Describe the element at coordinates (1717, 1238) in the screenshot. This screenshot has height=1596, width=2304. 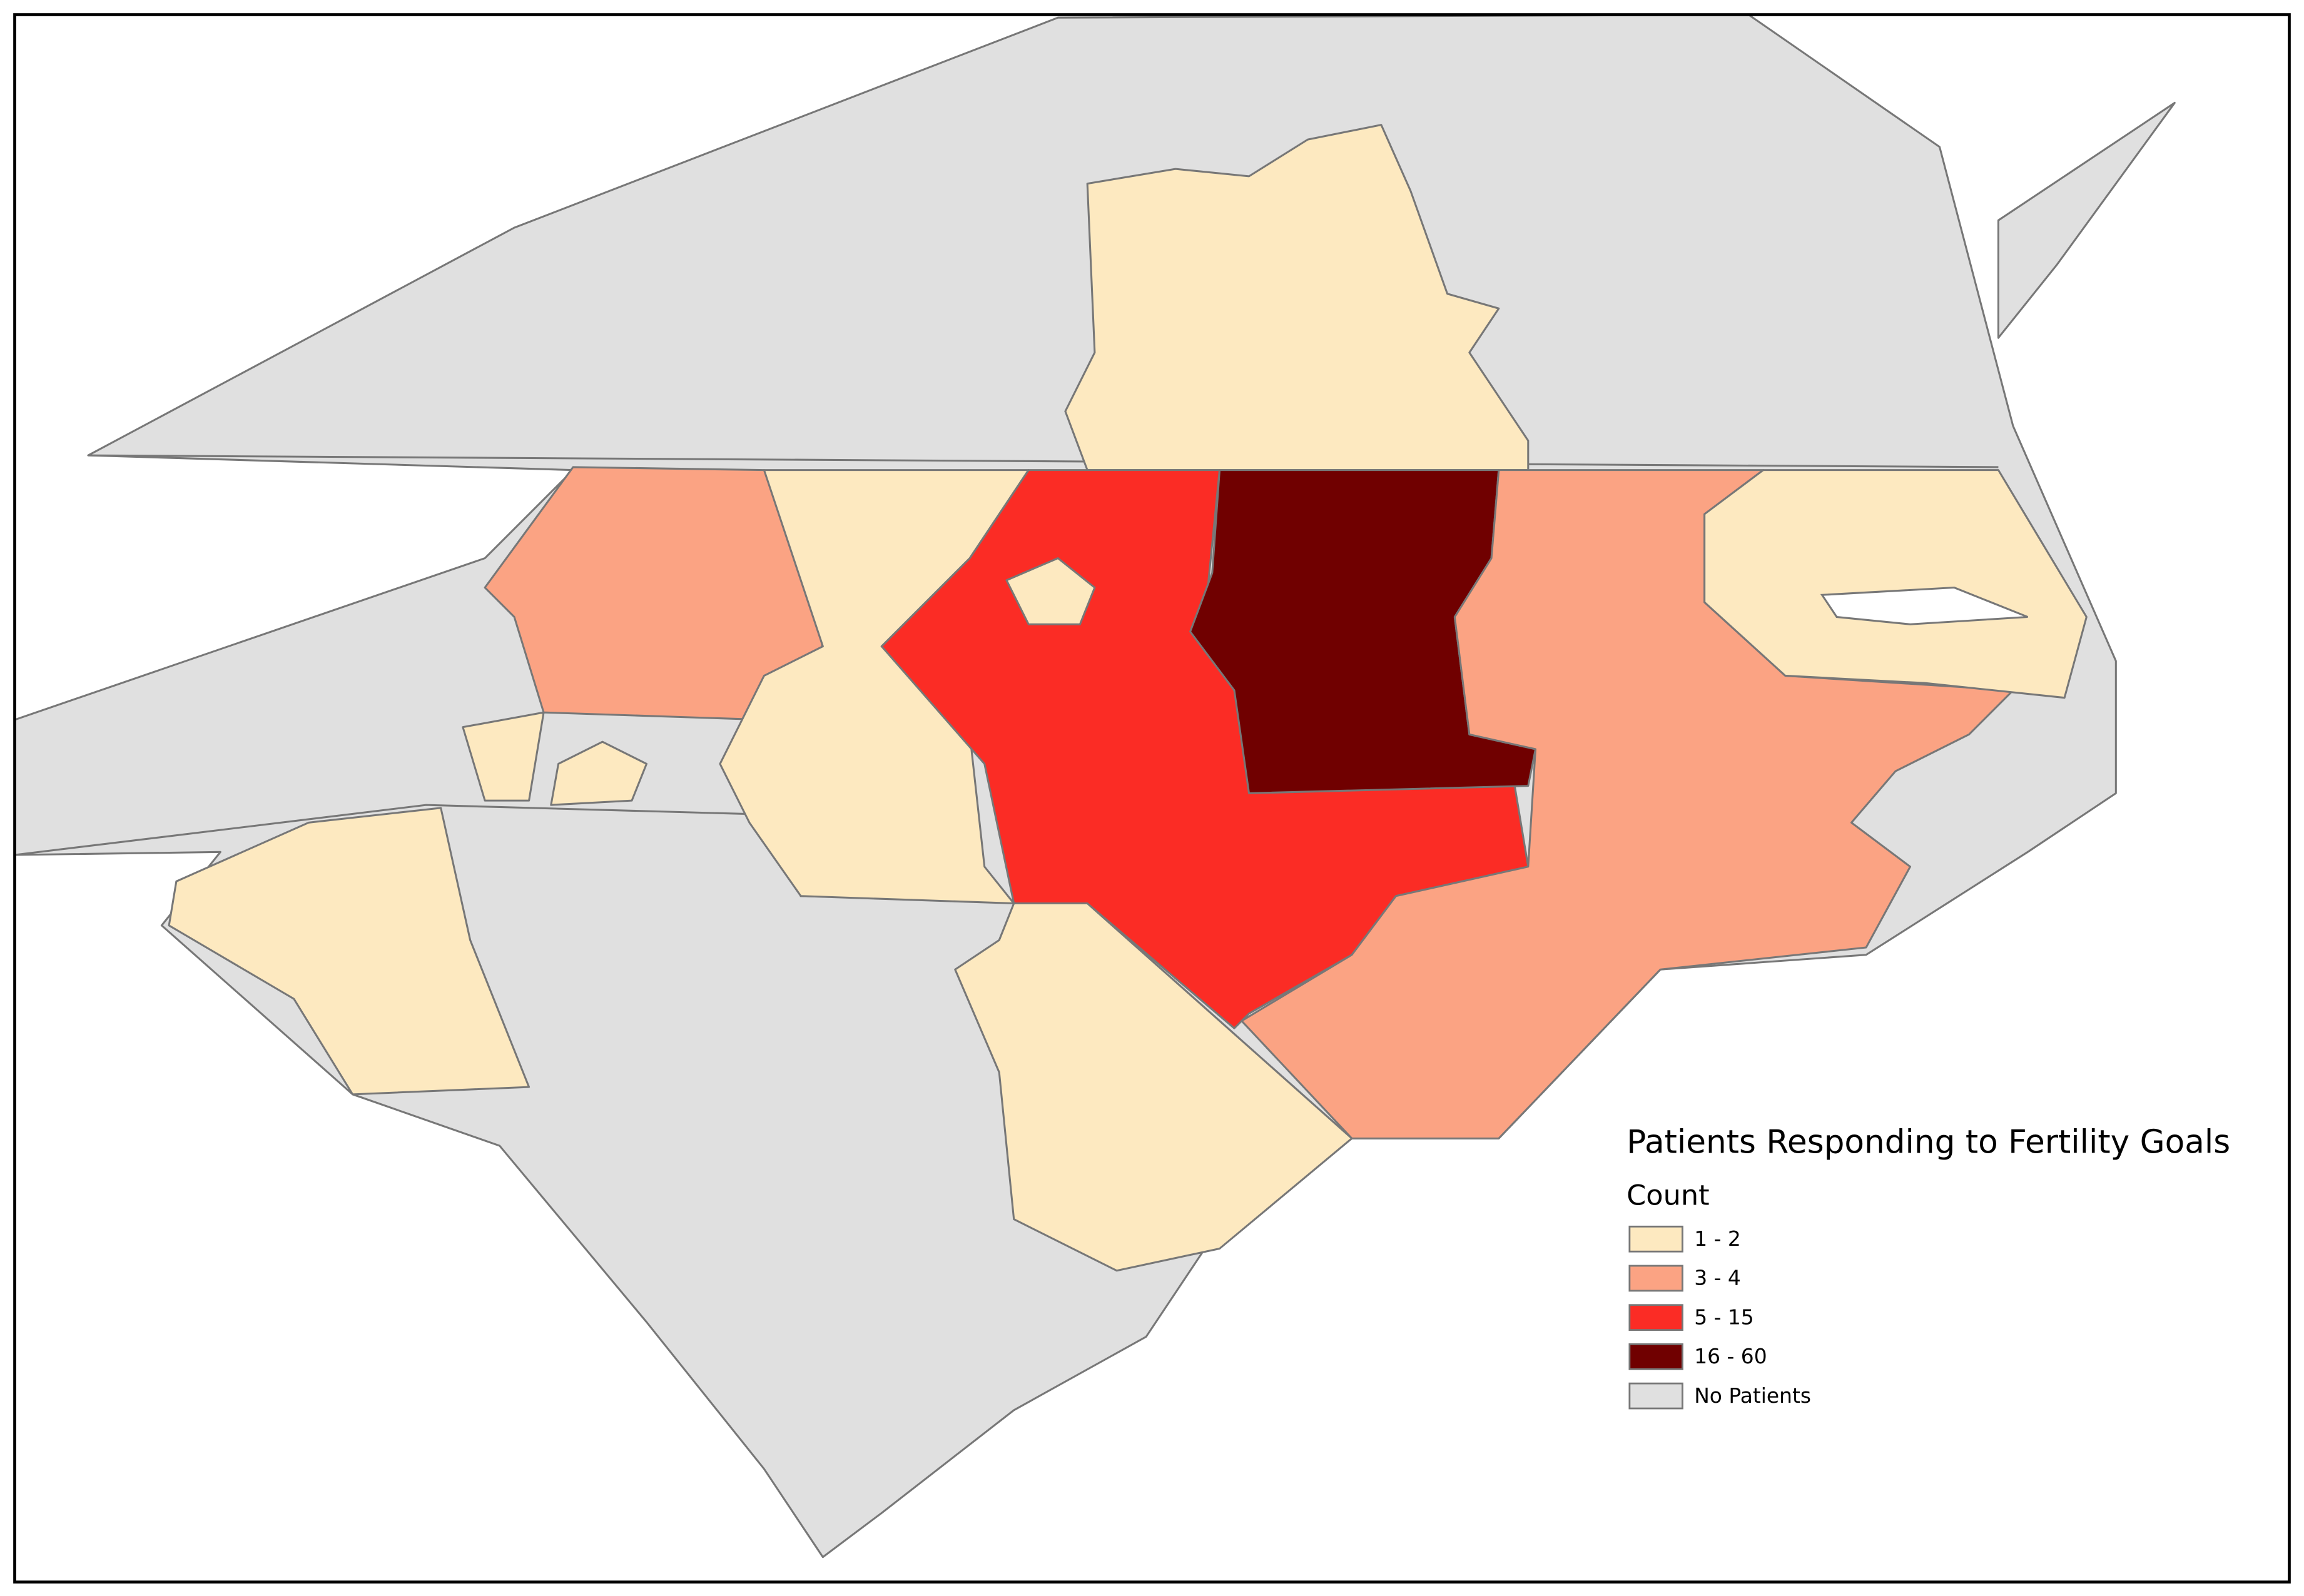
I see `legend-label: 1 - 2` at that location.